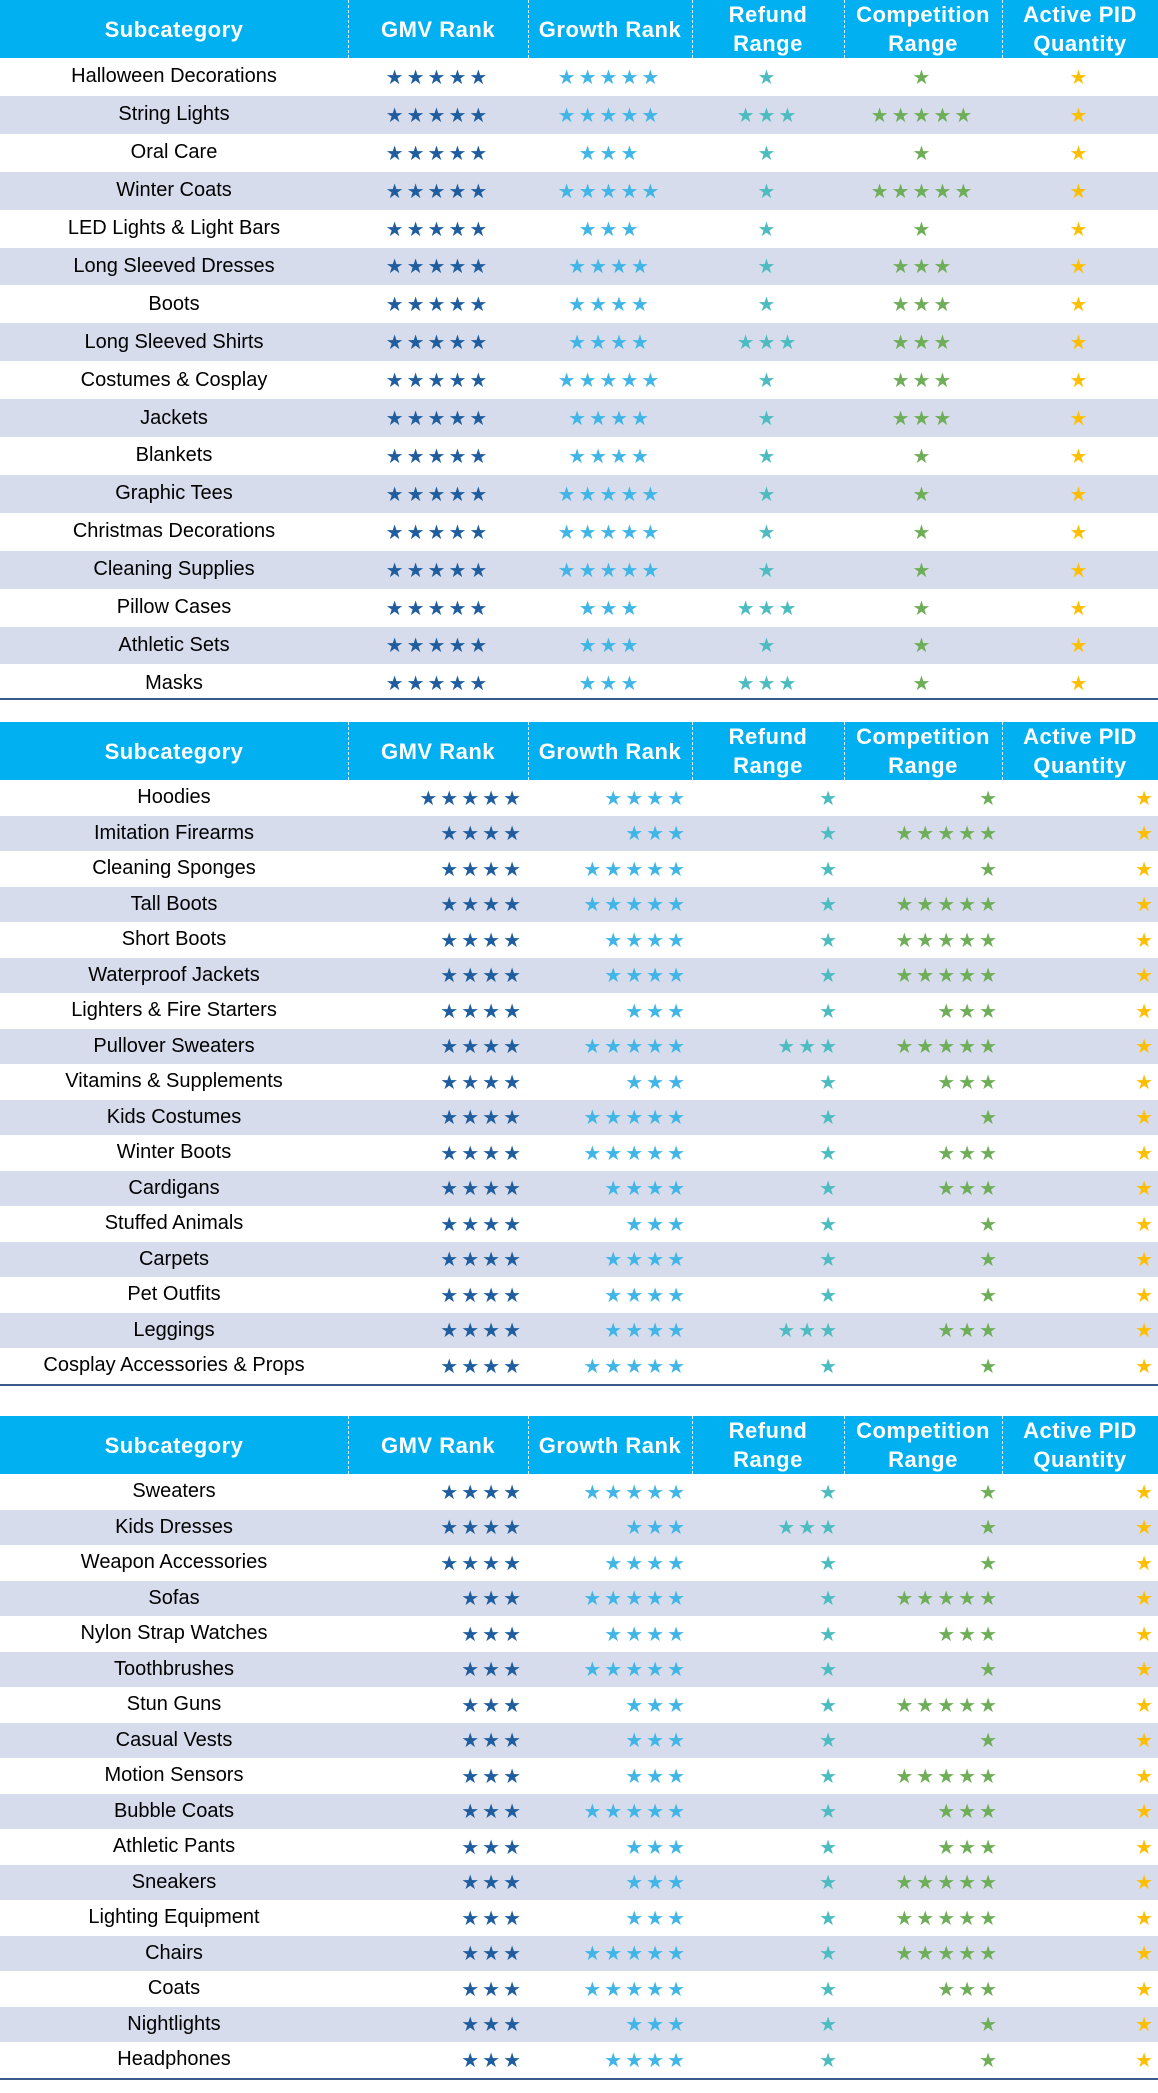 The image size is (1158, 2093). Describe the element at coordinates (766, 1047) in the screenshot. I see `refund-range-stars: ★ ★ ★` at that location.